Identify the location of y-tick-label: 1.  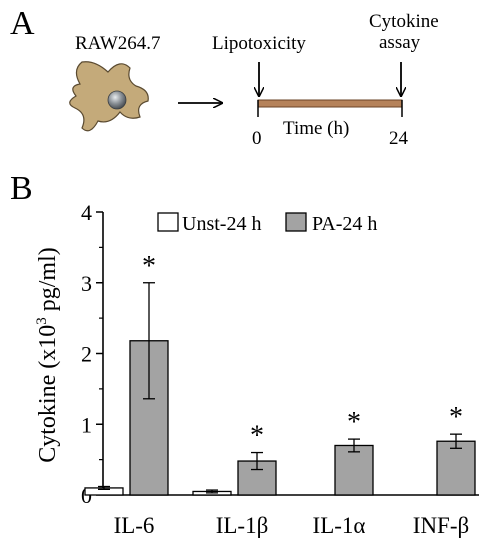
(86, 424).